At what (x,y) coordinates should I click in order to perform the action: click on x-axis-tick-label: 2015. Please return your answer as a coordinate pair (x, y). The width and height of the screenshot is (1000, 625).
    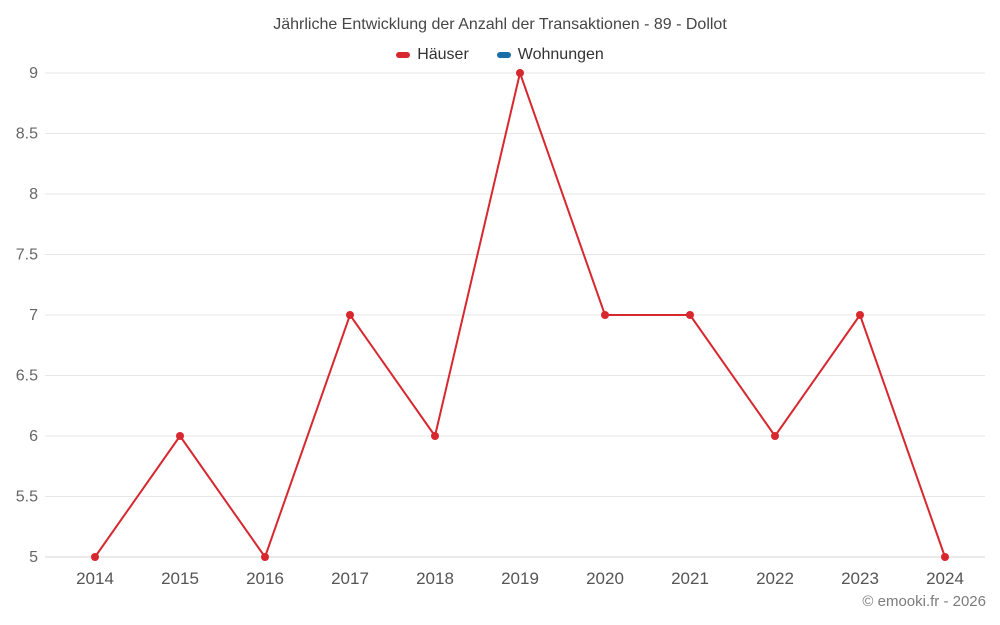
    Looking at the image, I should click on (180, 578).